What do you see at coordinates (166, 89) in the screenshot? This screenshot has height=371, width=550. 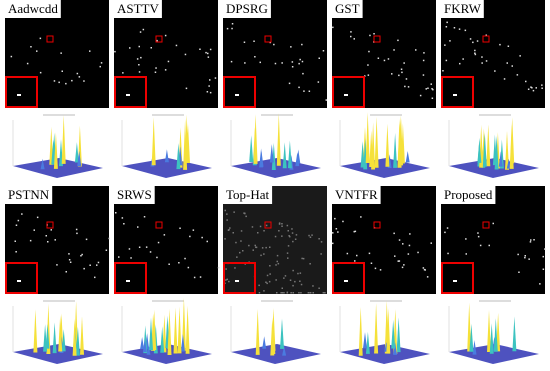 I see `panel: ASTTV` at bounding box center [166, 89].